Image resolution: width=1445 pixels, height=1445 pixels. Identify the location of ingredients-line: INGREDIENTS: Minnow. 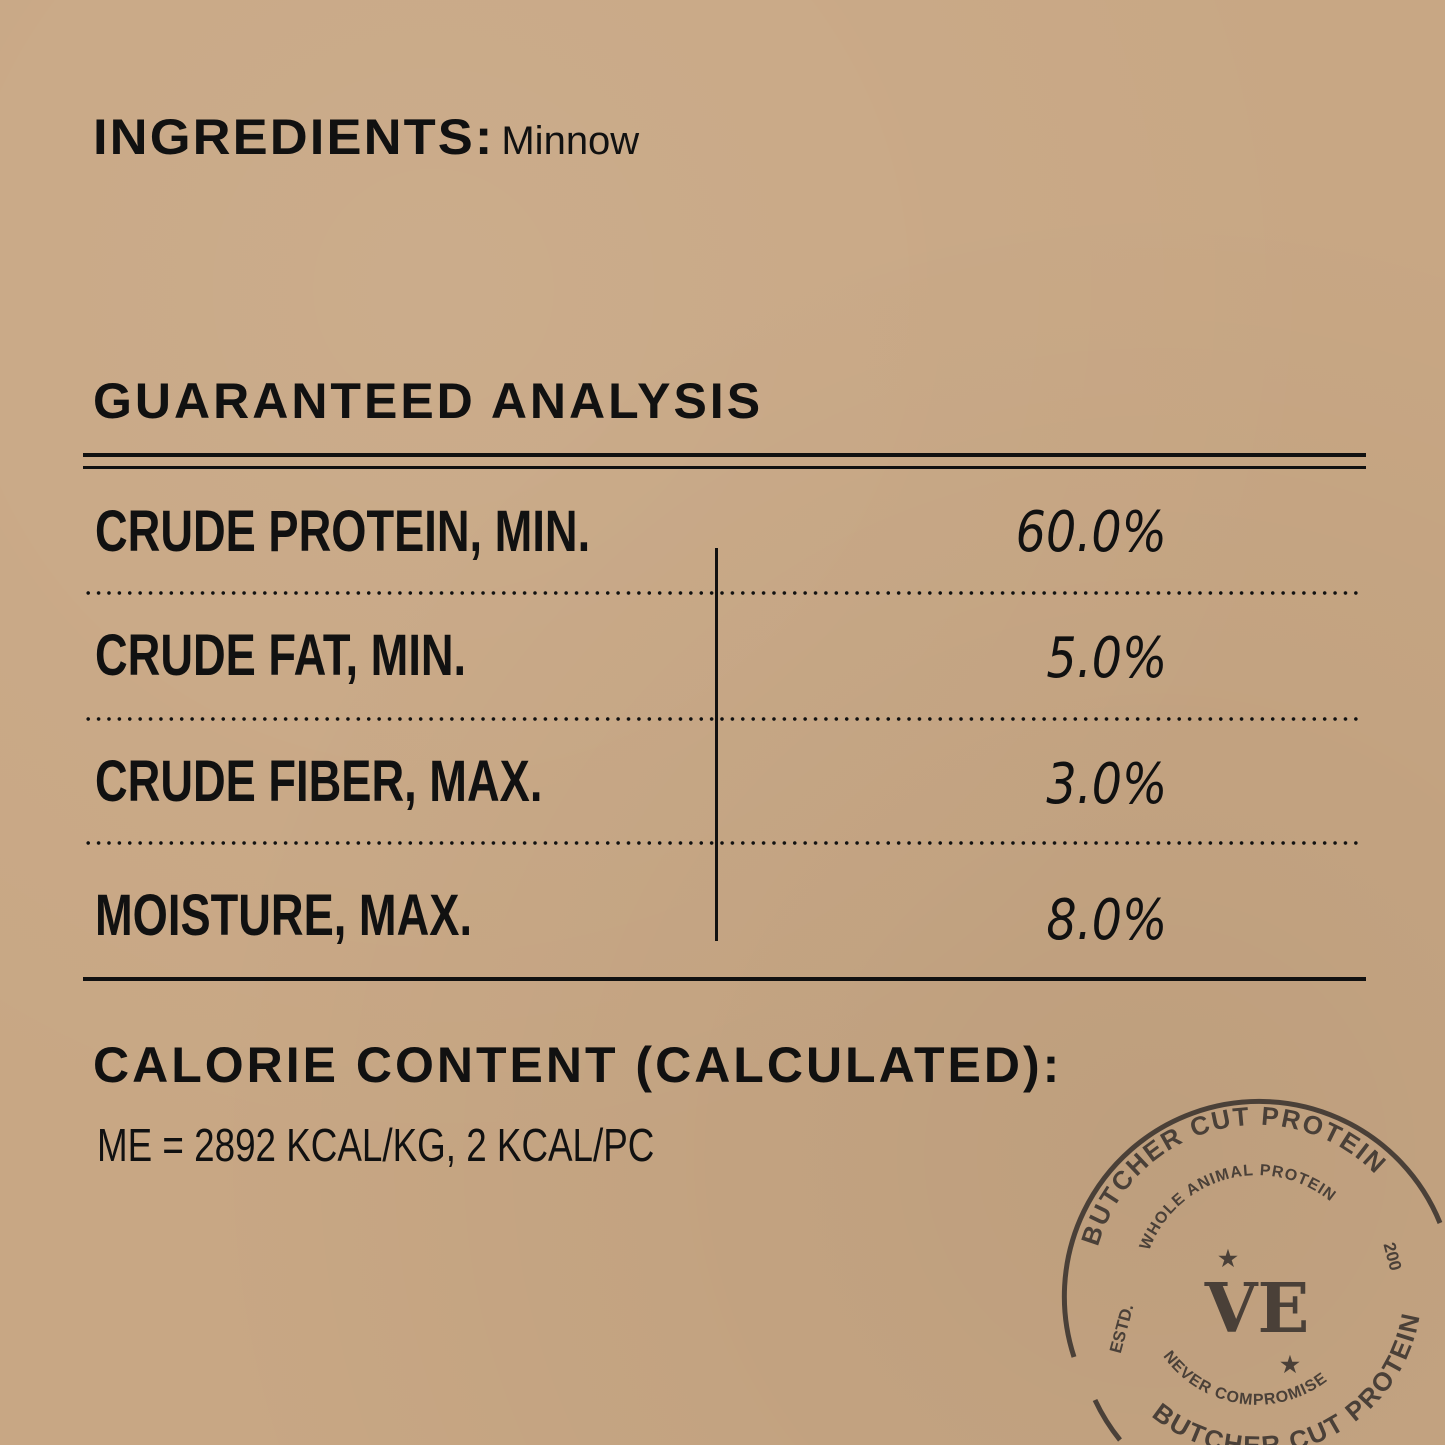
(366, 137).